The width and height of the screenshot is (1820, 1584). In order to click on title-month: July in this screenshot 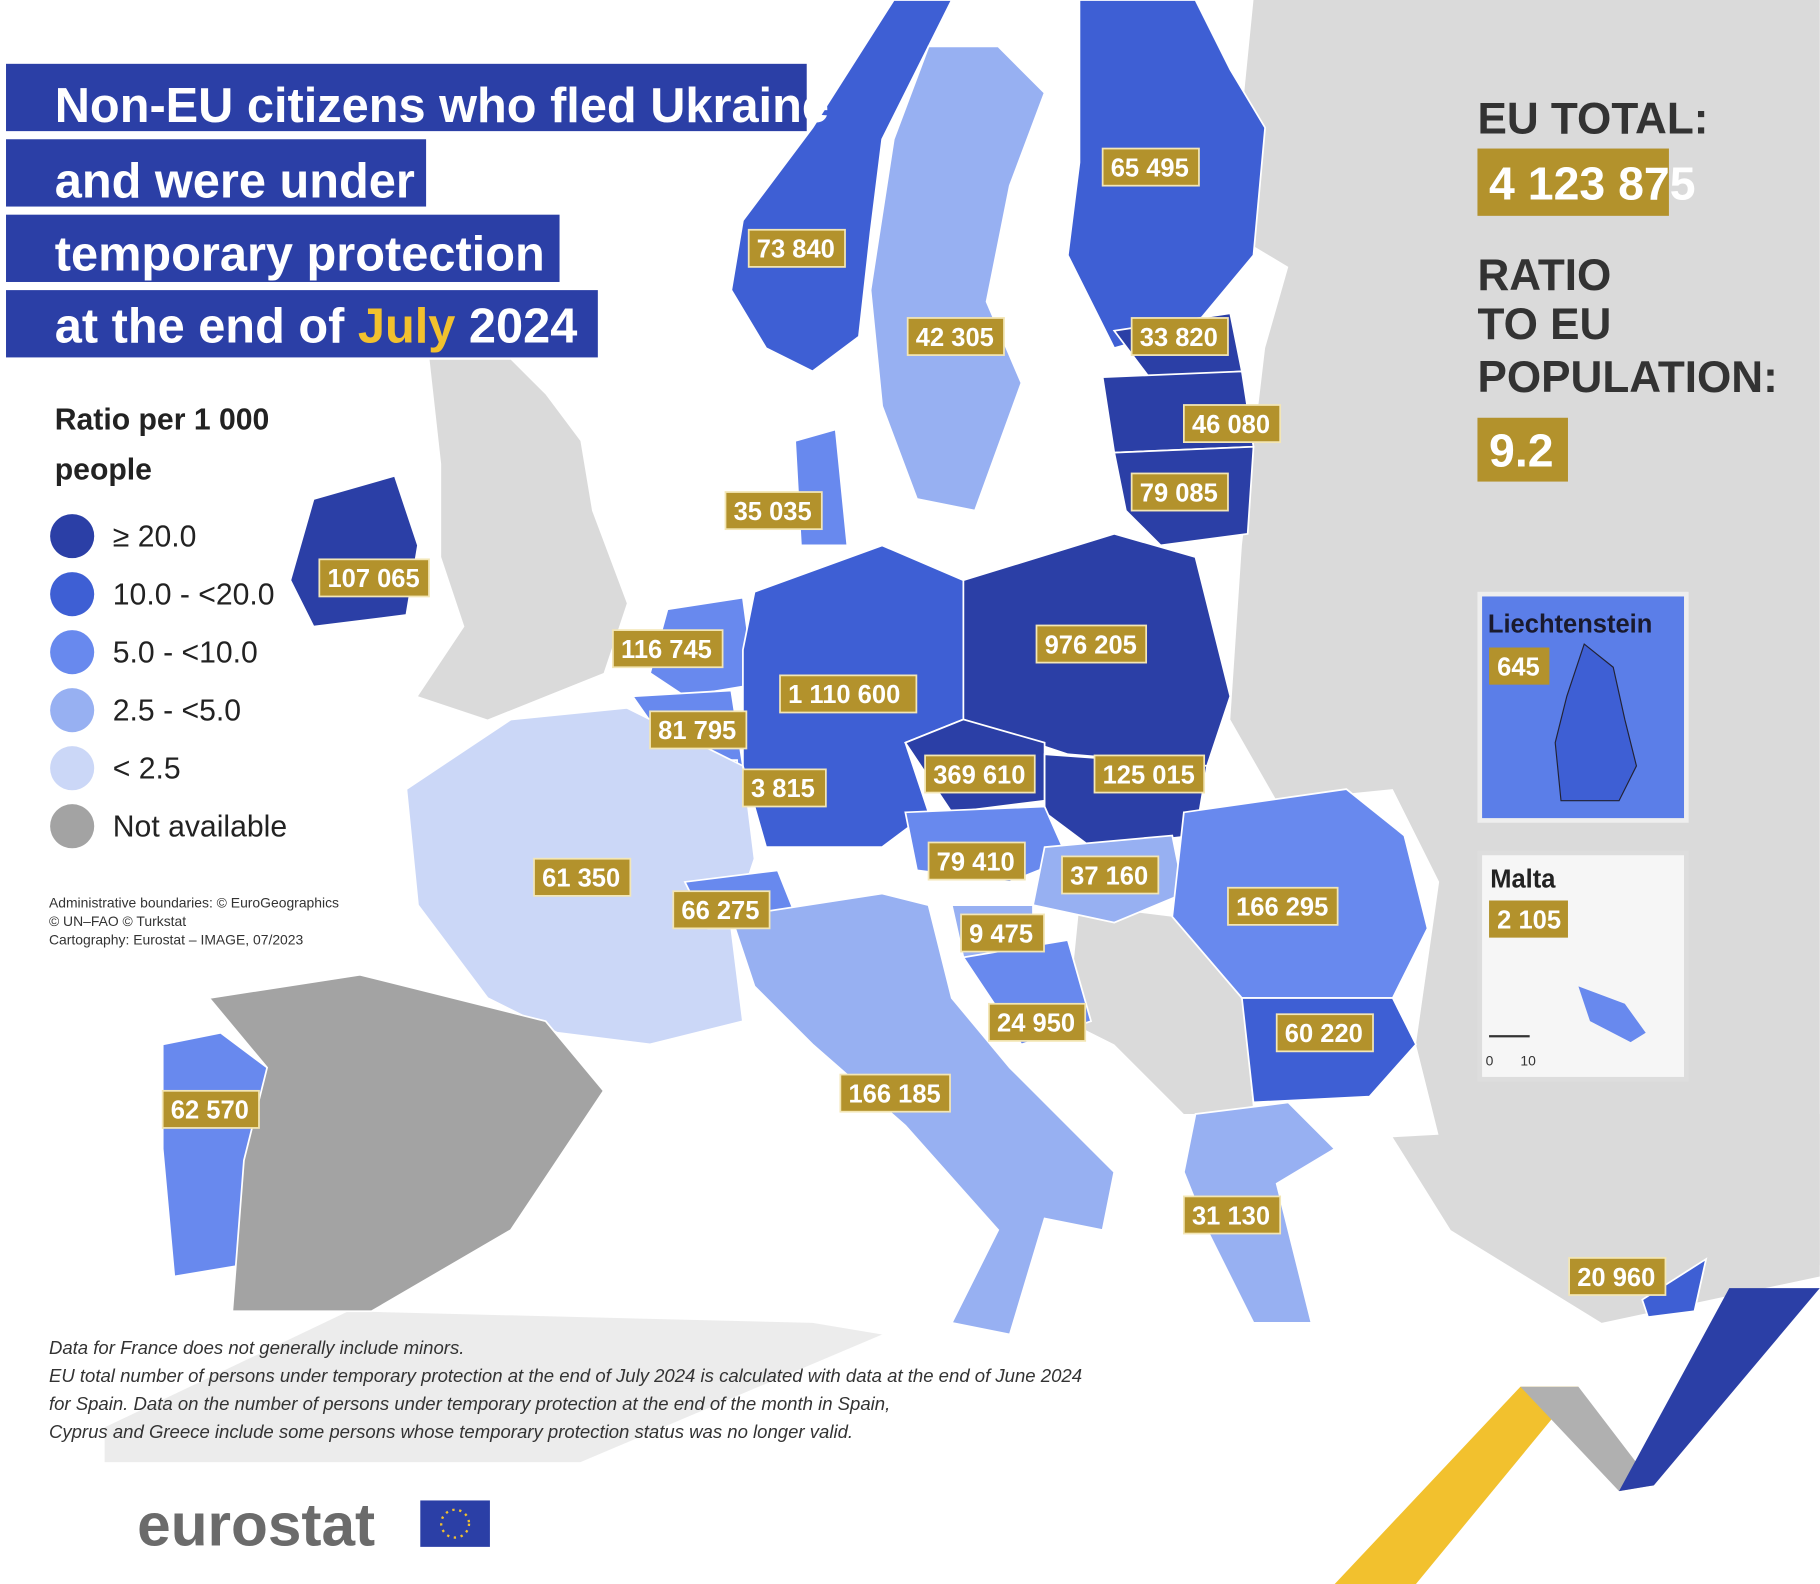, I will do `click(407, 326)`.